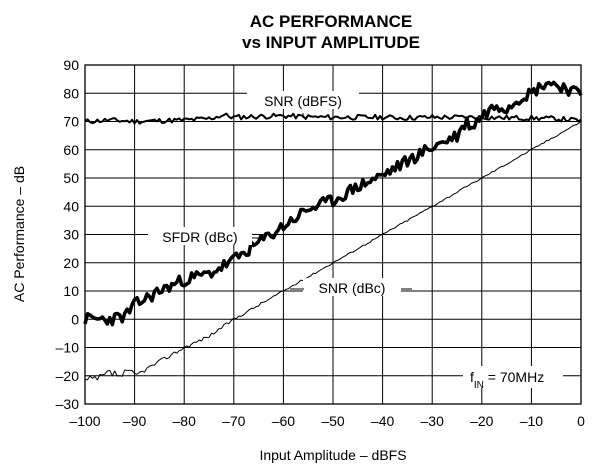 This screenshot has width=601, height=468. Describe the element at coordinates (71, 93) in the screenshot. I see `y-tick-label: 80` at that location.